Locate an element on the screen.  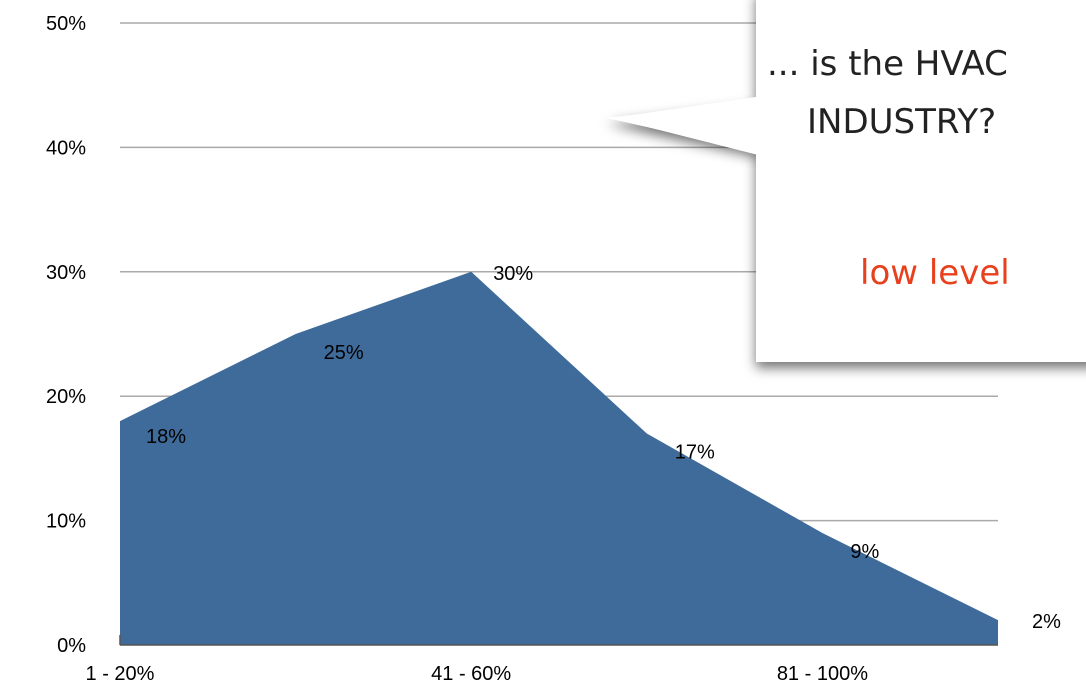
data-label: 25% is located at coordinates (344, 353).